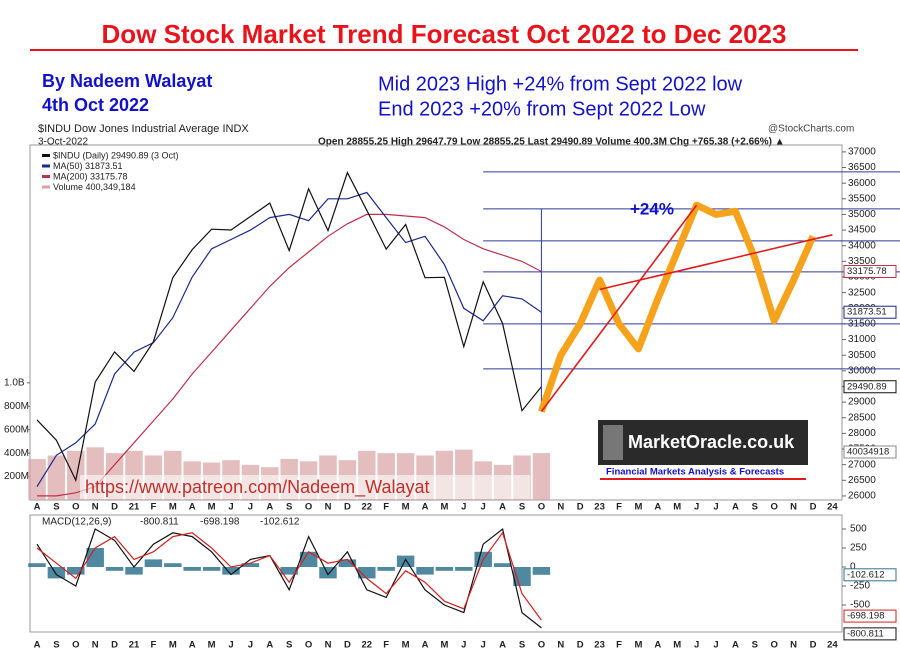 The height and width of the screenshot is (665, 900). I want to click on symbol-header: $INDU Dow Jones Industrial Average INDX, so click(143, 129).